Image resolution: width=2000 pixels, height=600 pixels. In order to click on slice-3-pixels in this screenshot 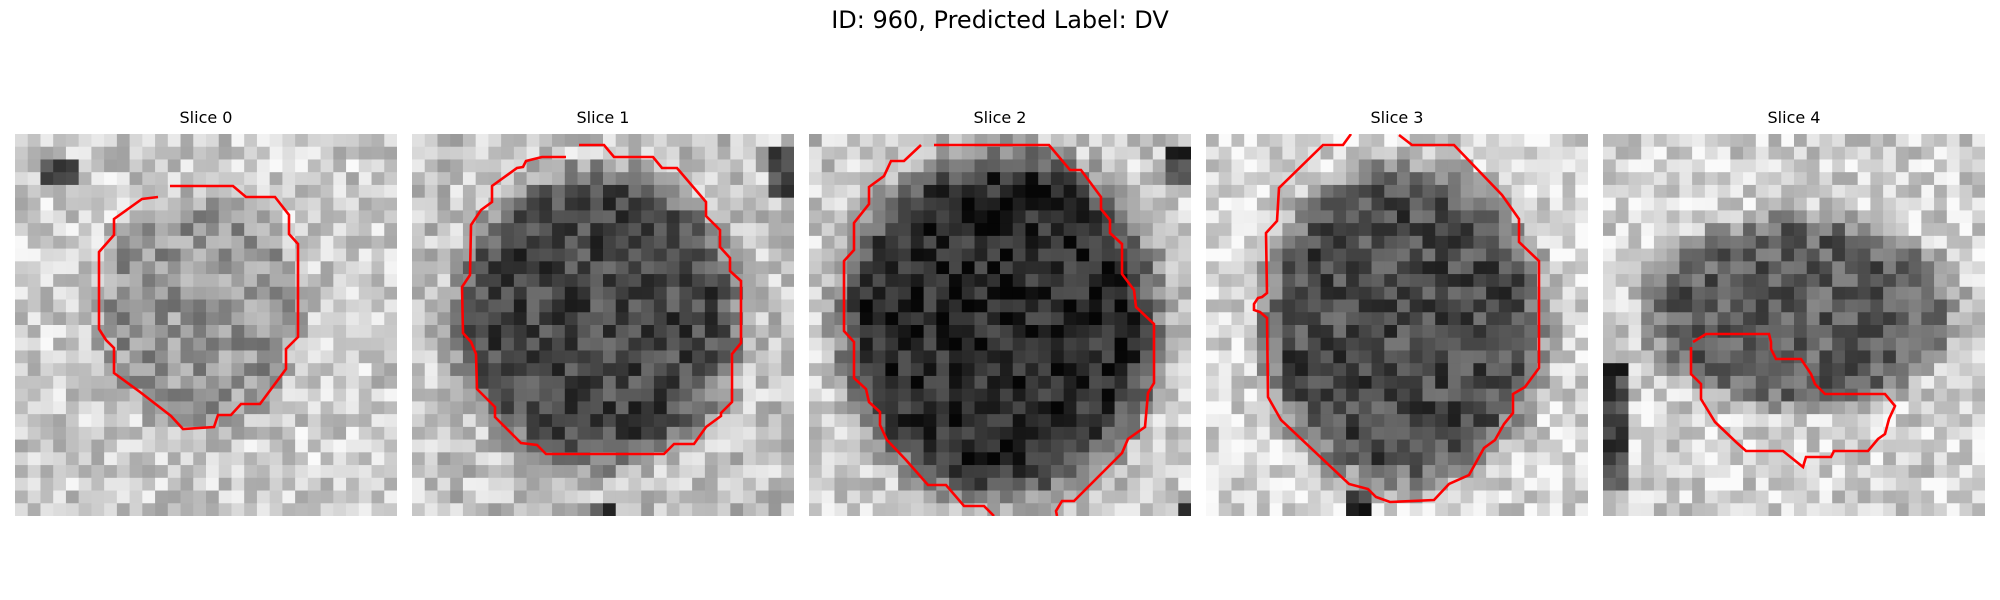, I will do `click(1397, 325)`.